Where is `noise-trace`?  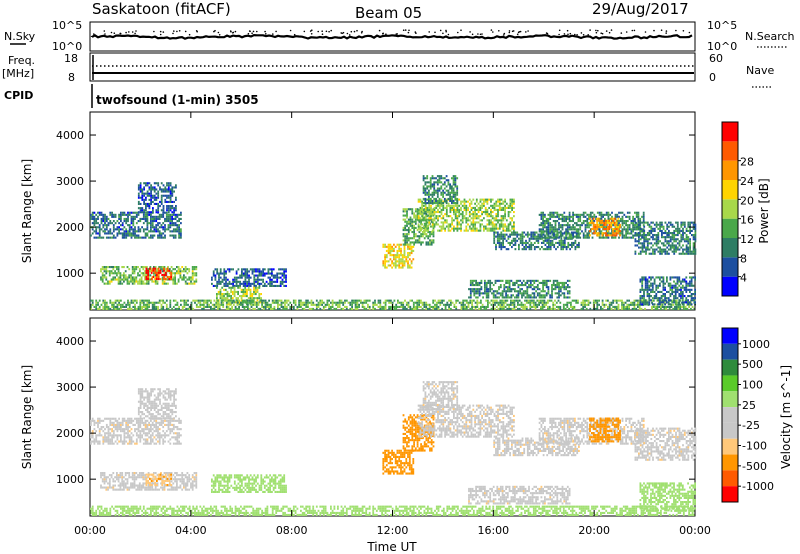
noise-trace is located at coordinates (391, 36).